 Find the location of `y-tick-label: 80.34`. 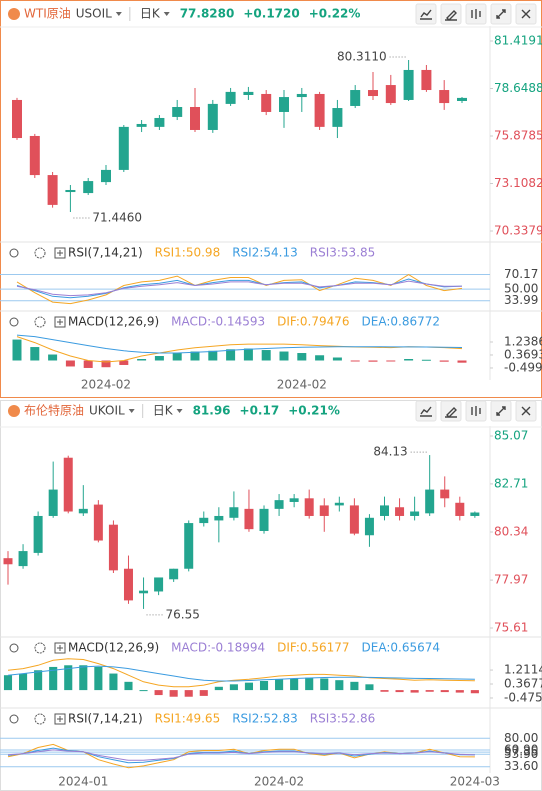

y-tick-label: 80.34 is located at coordinates (511, 532).